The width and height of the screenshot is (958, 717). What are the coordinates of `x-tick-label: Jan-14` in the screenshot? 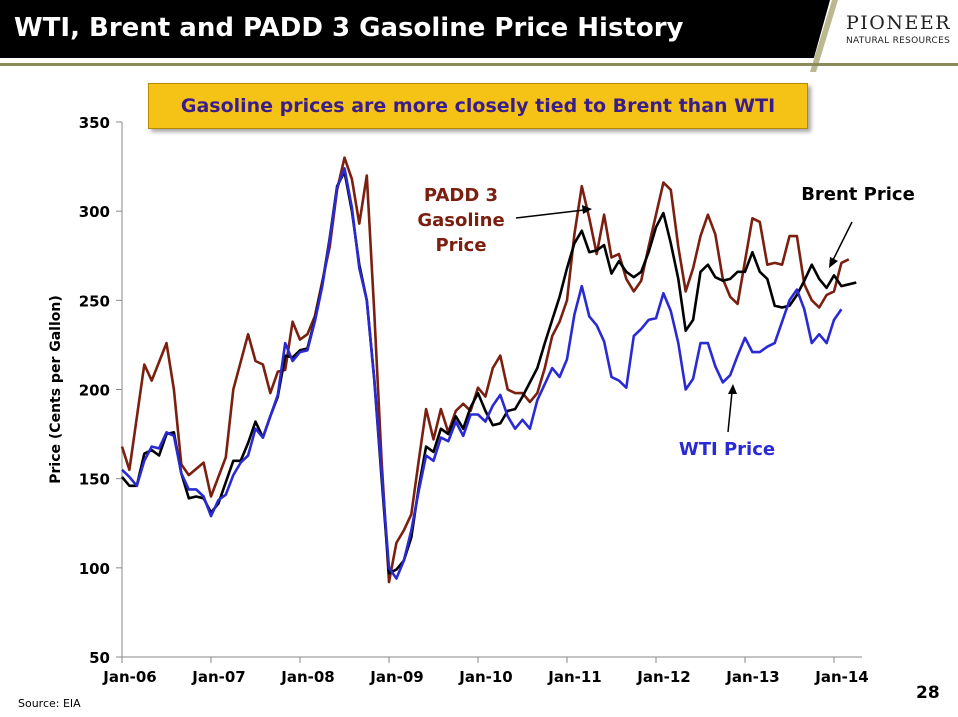 It's located at (841, 677).